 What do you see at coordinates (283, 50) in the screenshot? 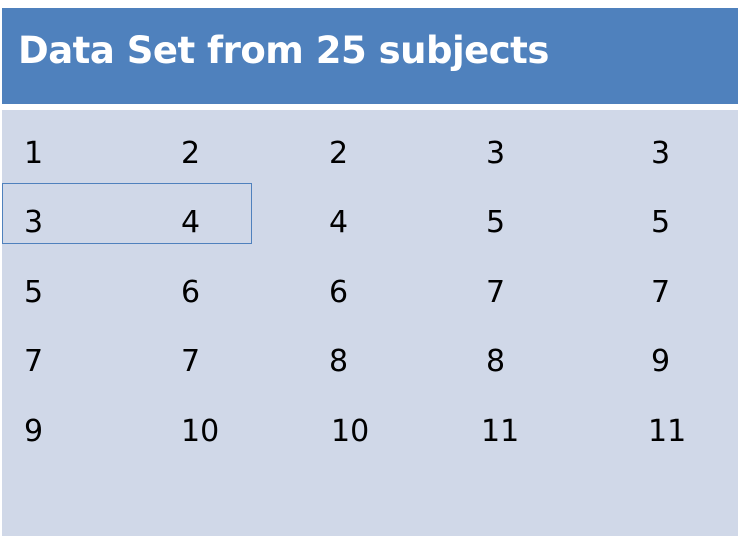
I see `slide-title: Data Set from 25 subjects` at bounding box center [283, 50].